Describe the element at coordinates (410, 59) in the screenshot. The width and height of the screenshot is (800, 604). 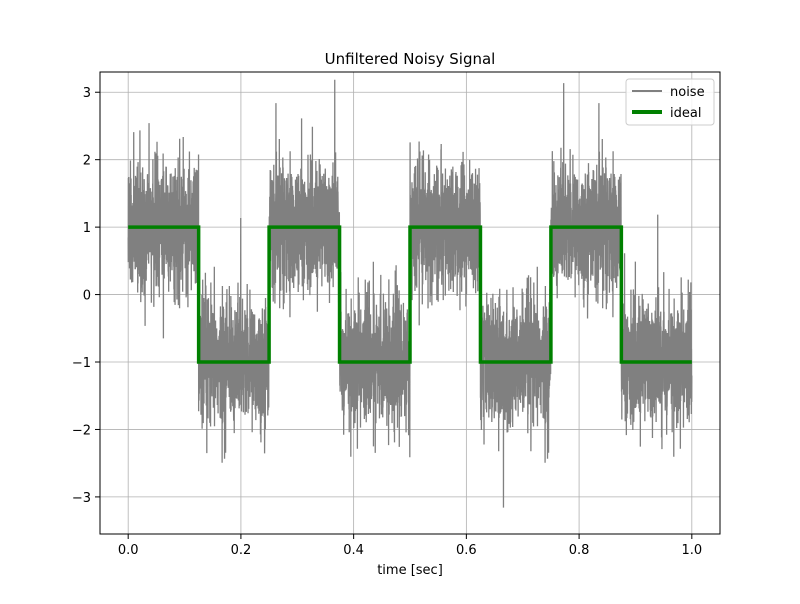
I see `chart-title: Unfiltered Noisy Signal` at that location.